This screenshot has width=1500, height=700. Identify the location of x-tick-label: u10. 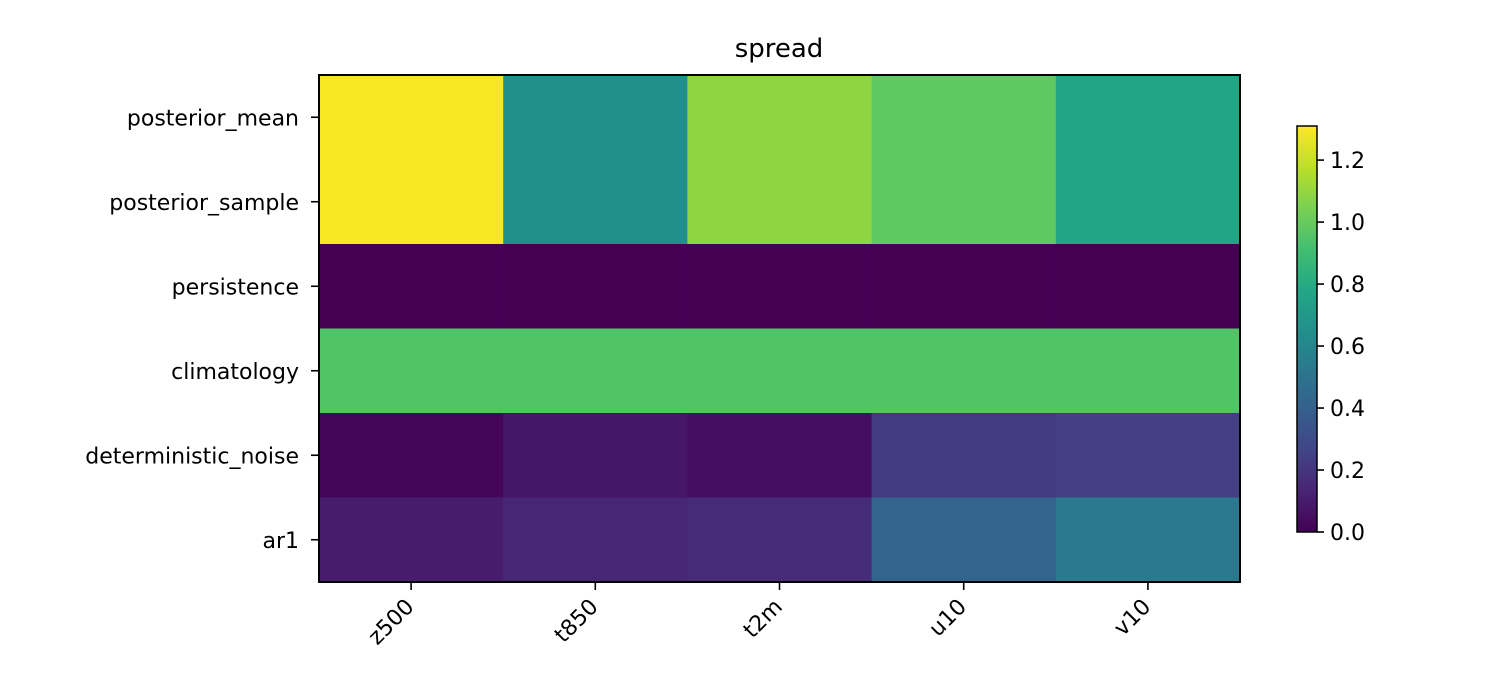
(948, 618).